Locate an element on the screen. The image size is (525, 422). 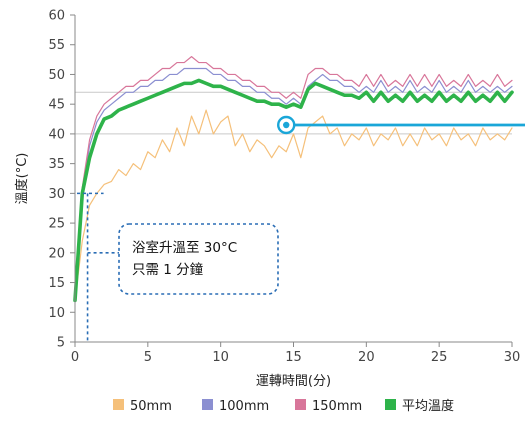
legend-item-3: 平均溫度 is located at coordinates (419, 406).